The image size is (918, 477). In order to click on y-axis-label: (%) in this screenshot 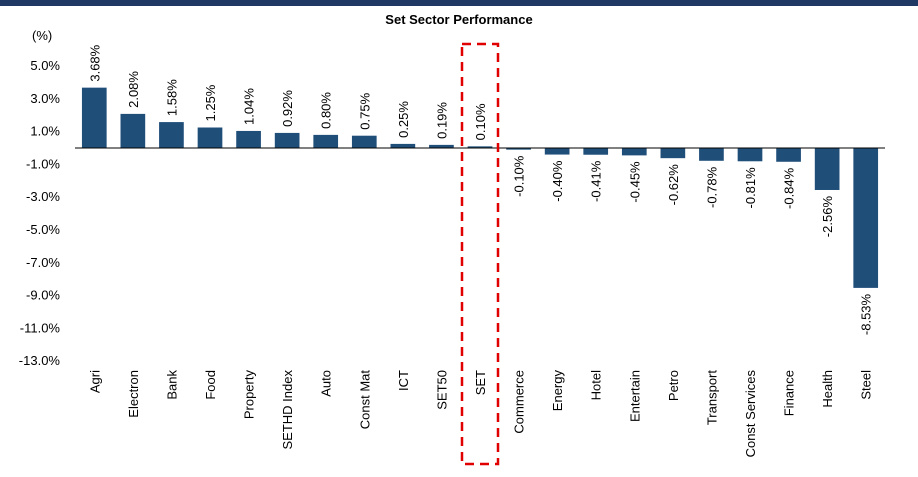, I will do `click(42, 35)`.